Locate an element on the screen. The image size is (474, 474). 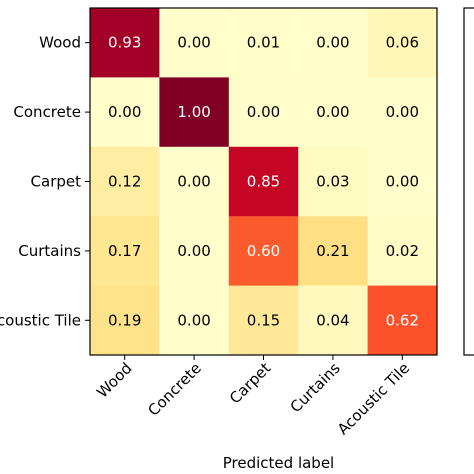
cell-value-label: 0.15 is located at coordinates (263, 320).